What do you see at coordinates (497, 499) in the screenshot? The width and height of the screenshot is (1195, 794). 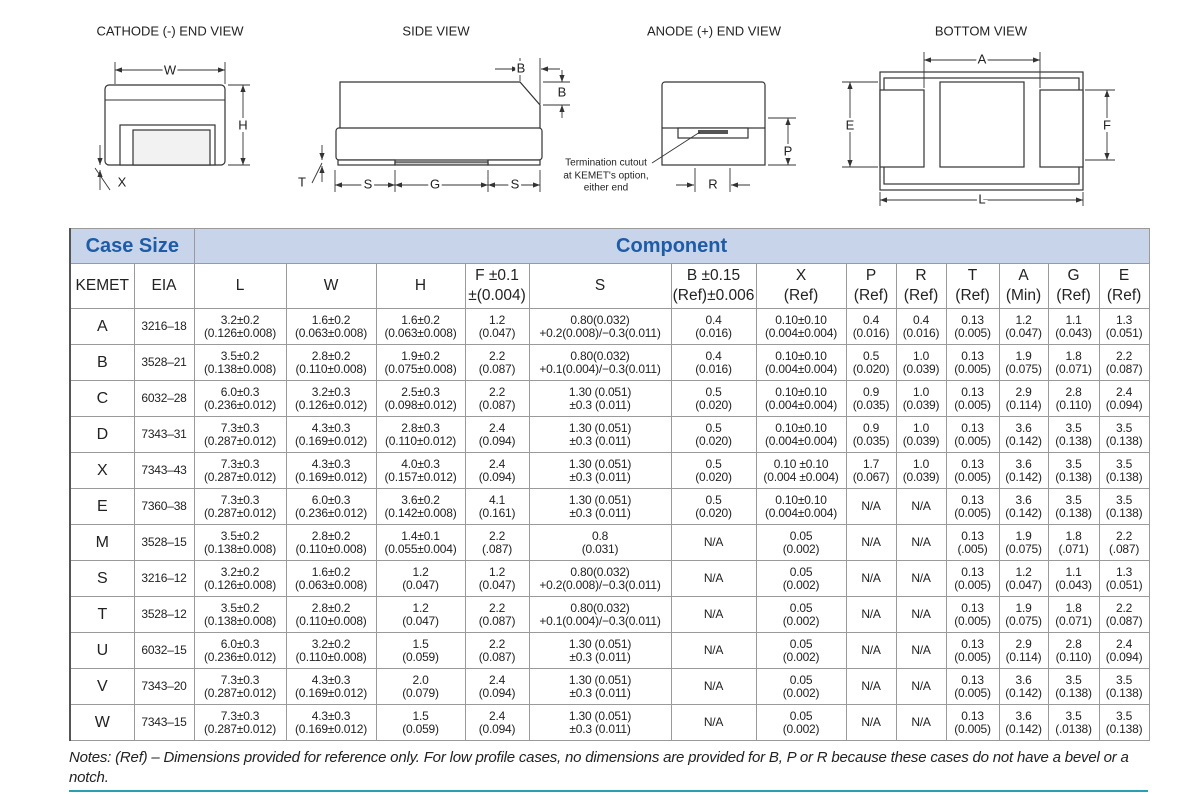 I see `cell-line: 4.1` at bounding box center [497, 499].